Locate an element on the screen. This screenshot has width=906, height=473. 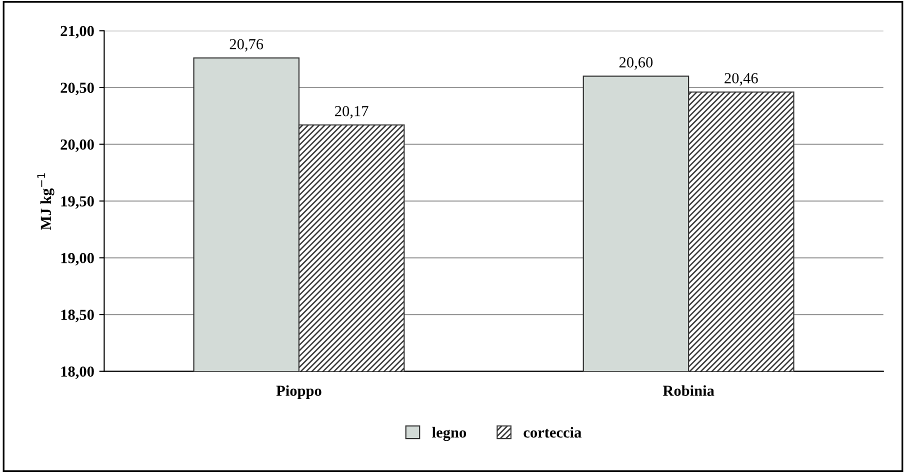
data-label: 20,60 is located at coordinates (636, 63).